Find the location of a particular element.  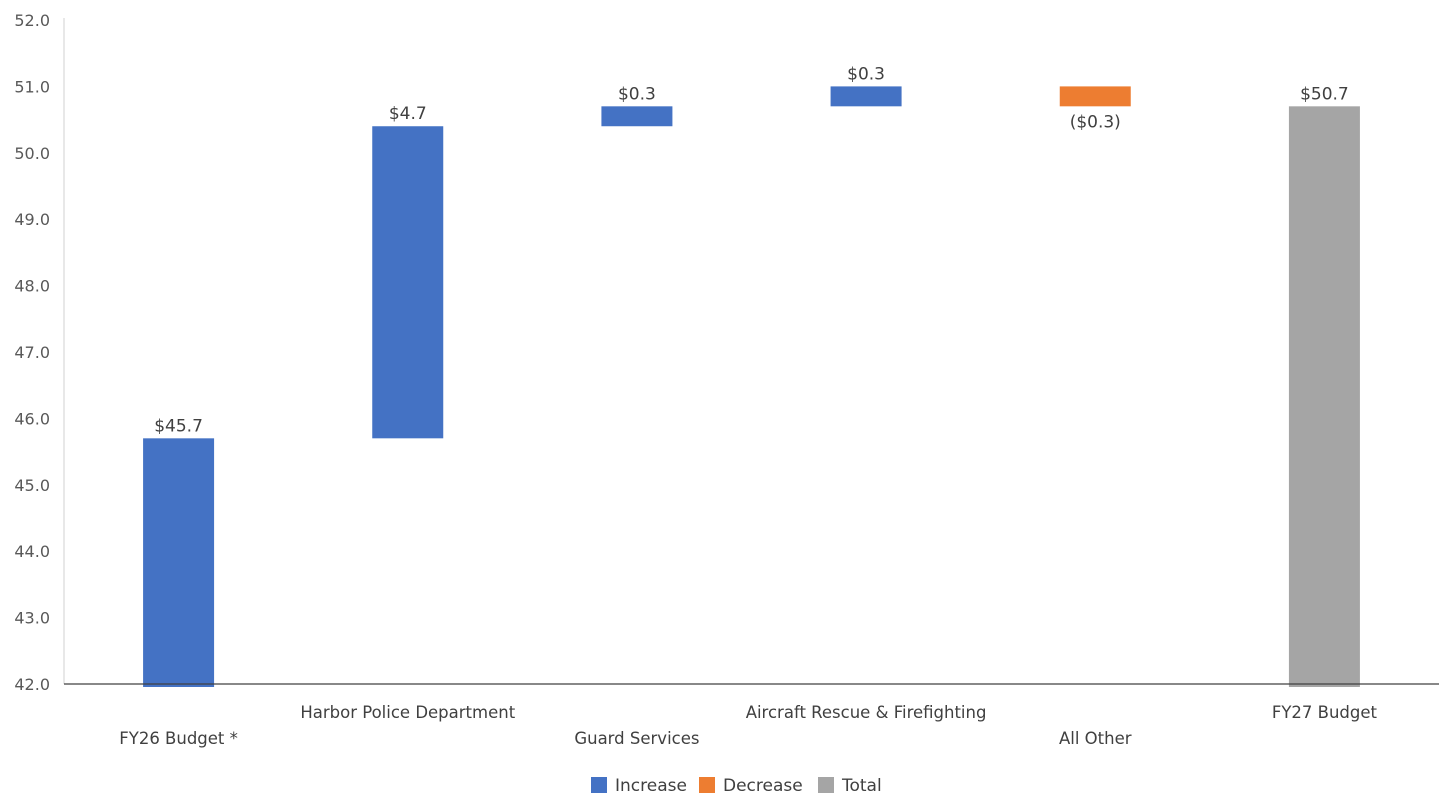

x-category-label: Guard Services is located at coordinates (636, 738).